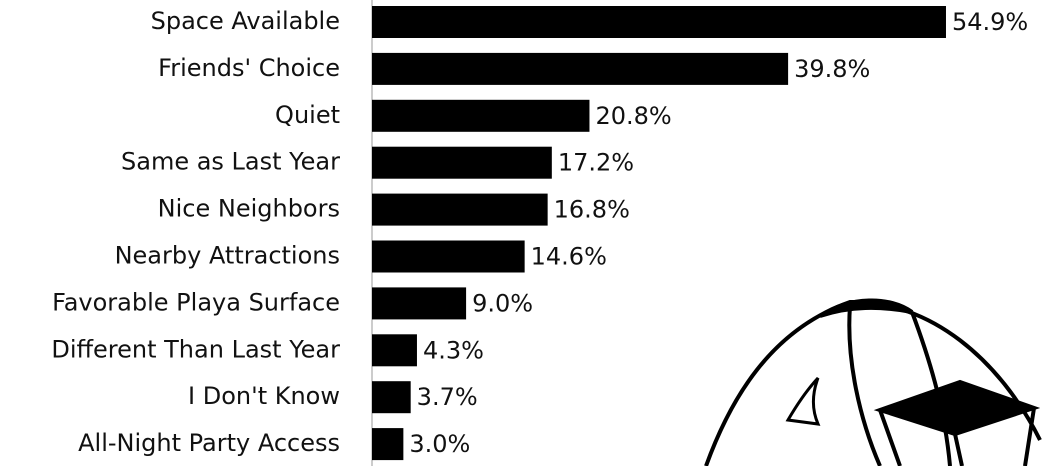 The image size is (1047, 466). I want to click on tent-cap, so click(866, 308).